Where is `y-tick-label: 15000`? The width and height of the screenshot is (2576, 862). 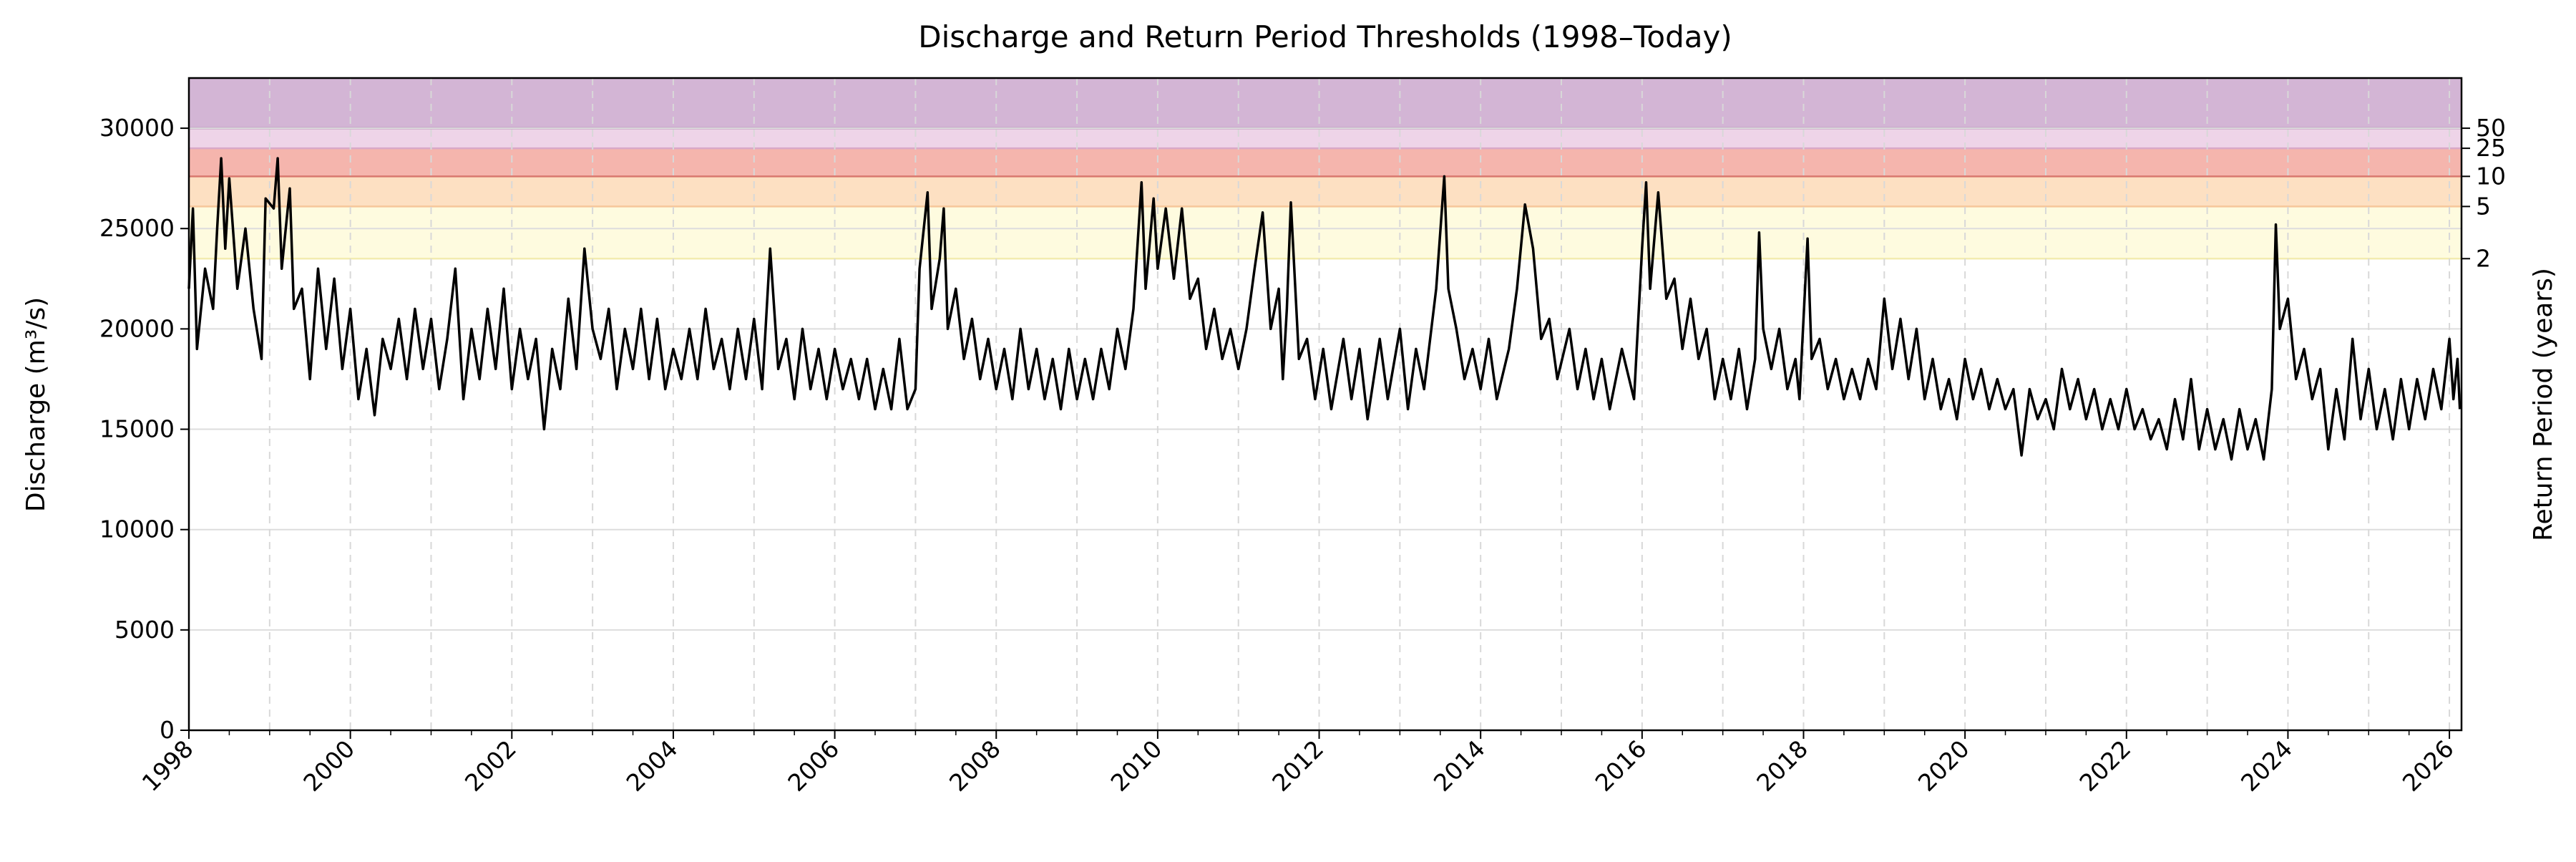
y-tick-label: 15000 is located at coordinates (137, 429).